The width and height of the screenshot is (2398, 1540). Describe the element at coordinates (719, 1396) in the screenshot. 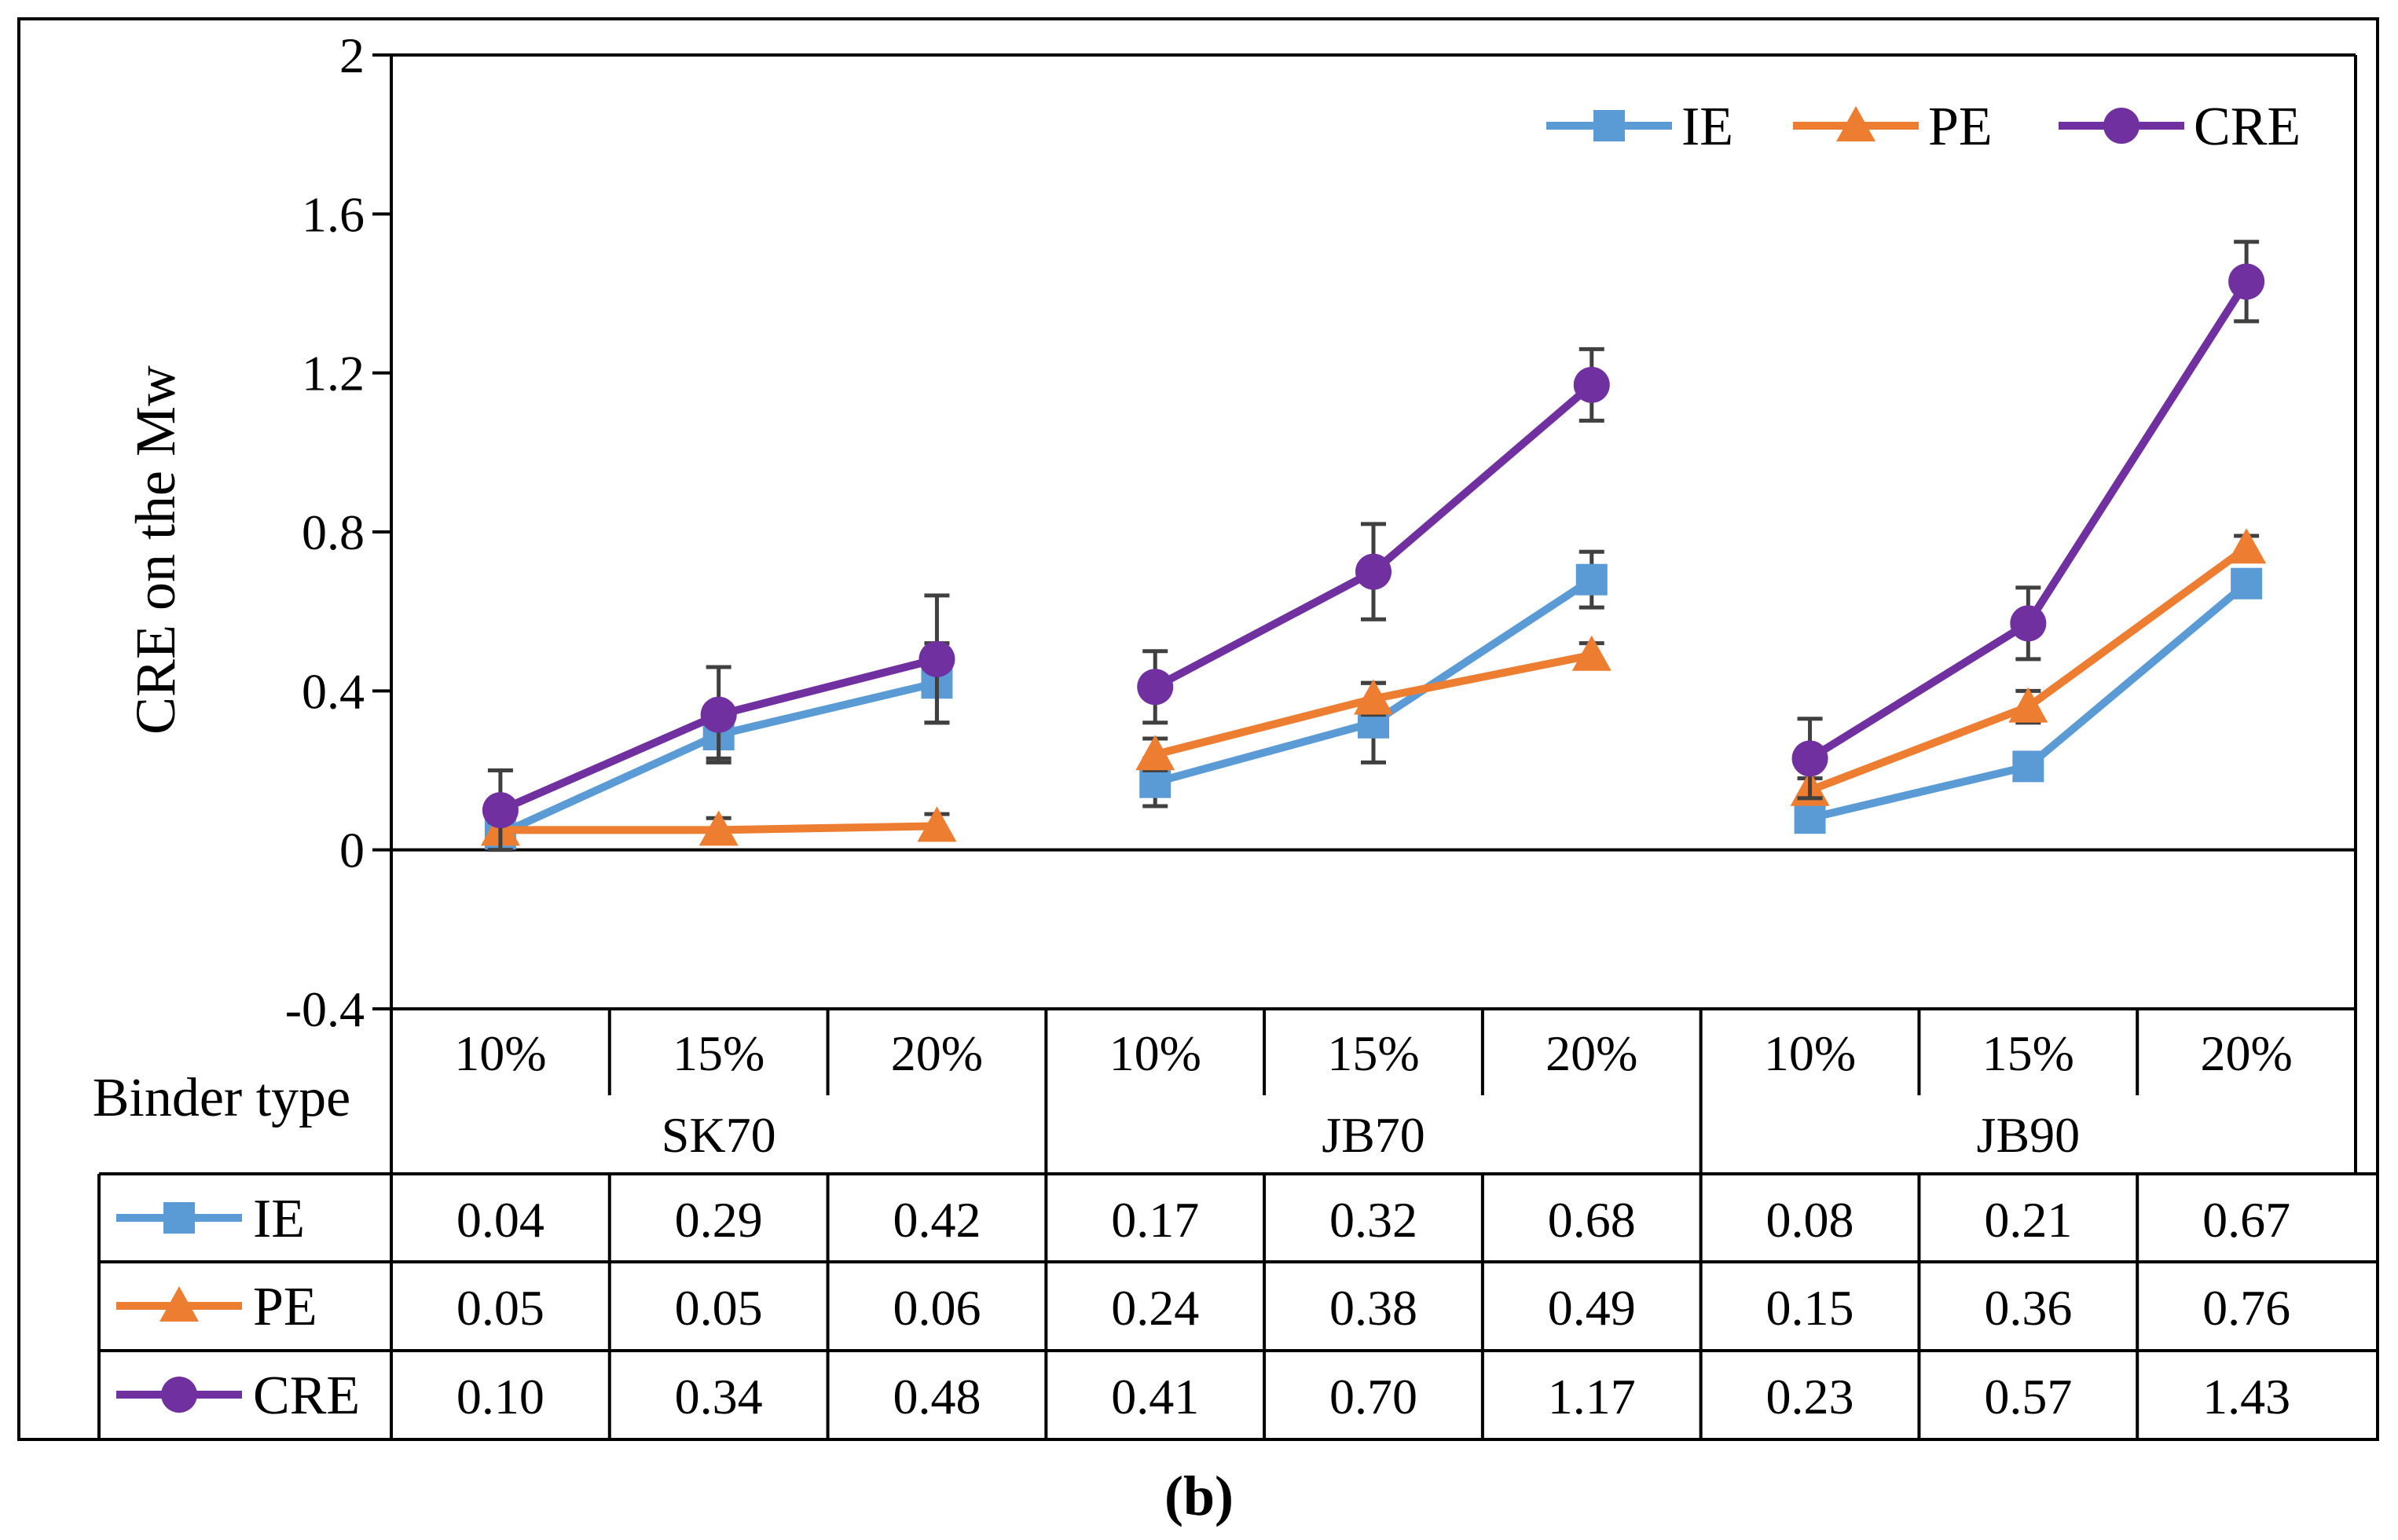

I see `table-cell-value: 0.34` at that location.